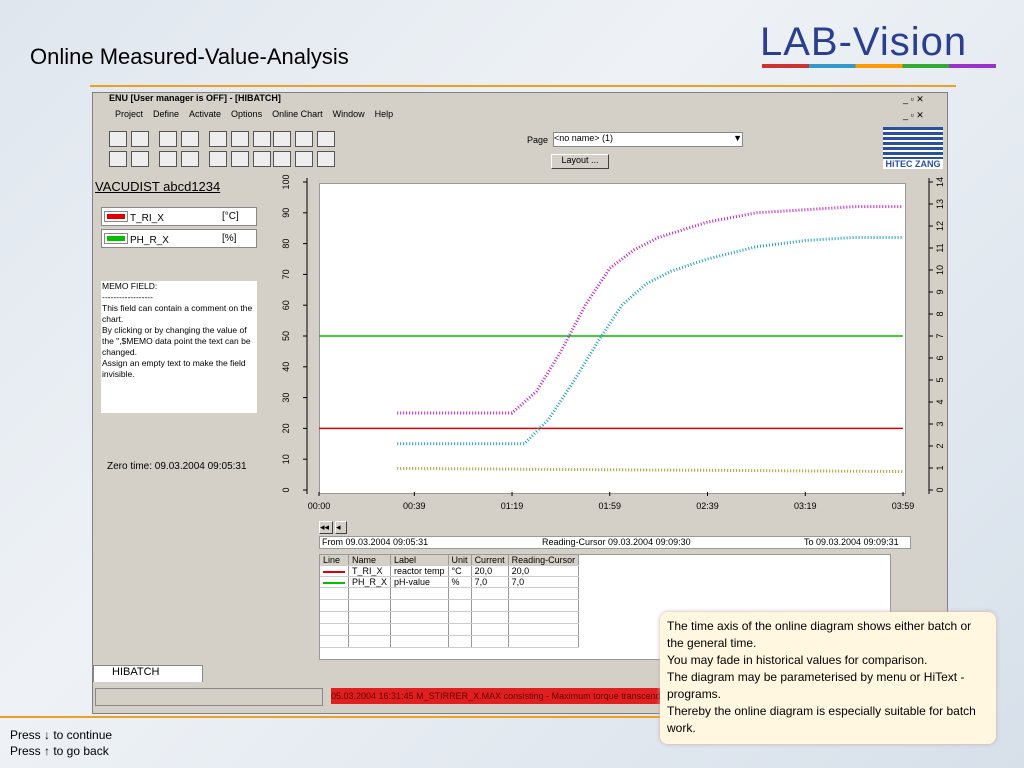  What do you see at coordinates (851, 542) in the screenshot?
I see `to-time: To 09.03.2004 09:09:31` at bounding box center [851, 542].